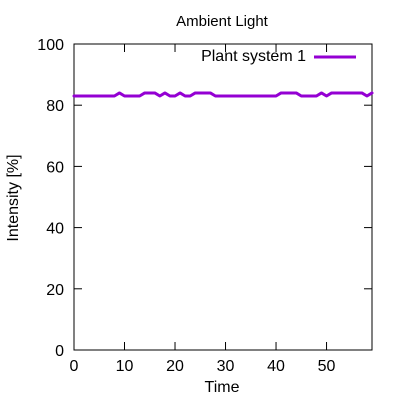  I want to click on series-line, so click(223, 94).